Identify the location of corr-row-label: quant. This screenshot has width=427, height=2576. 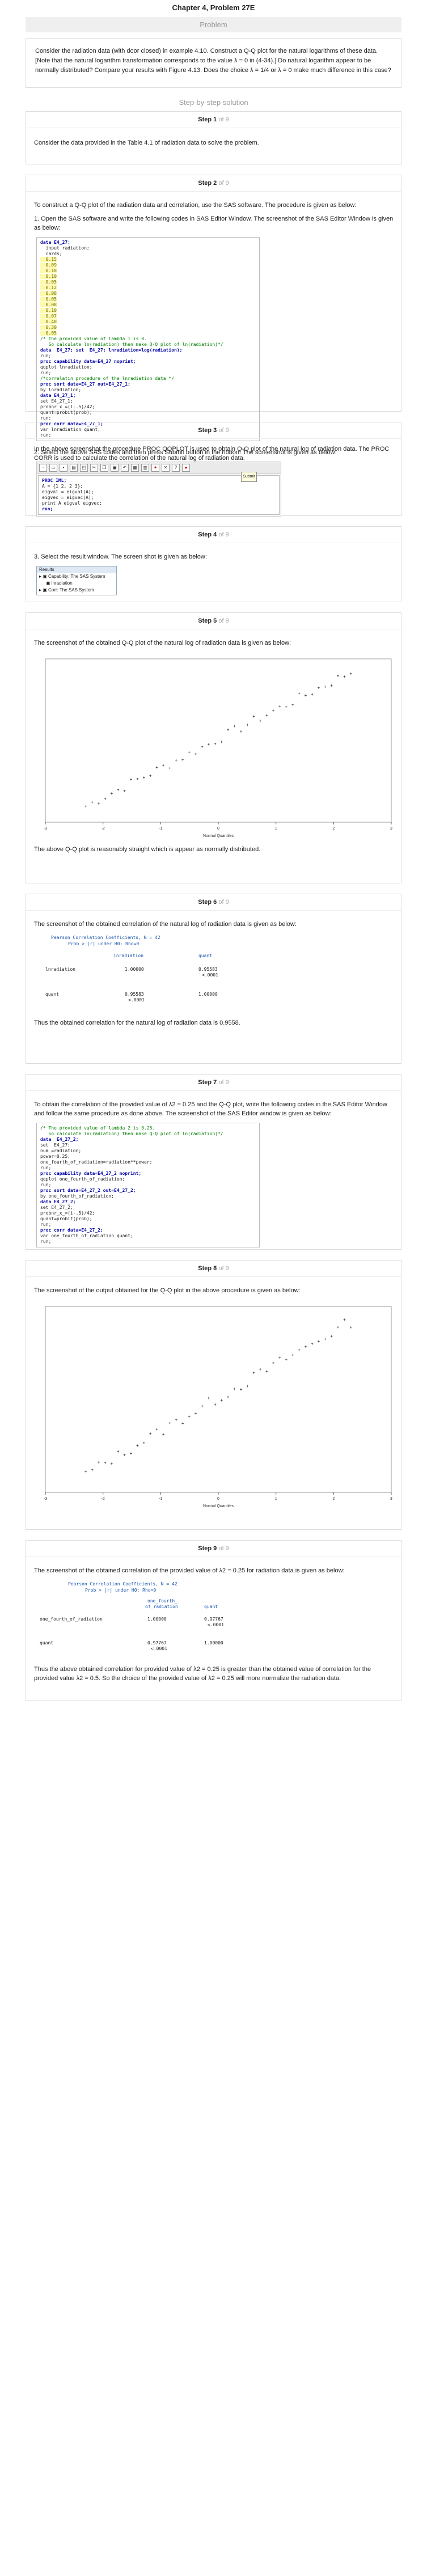
(52, 994).